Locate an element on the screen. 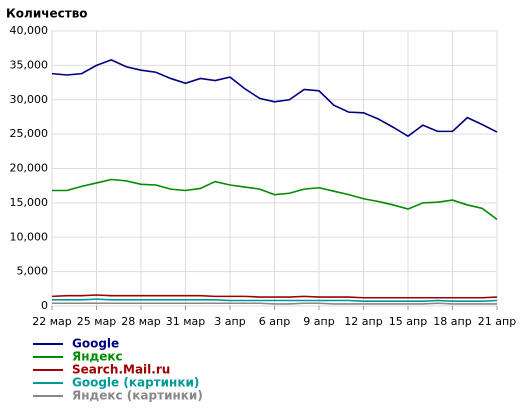 The image size is (520, 413). x-tick-label: 25 мар is located at coordinates (97, 321).